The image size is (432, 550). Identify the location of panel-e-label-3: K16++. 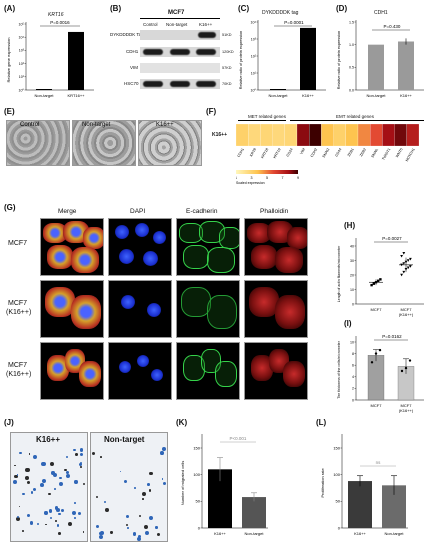
(165, 125).